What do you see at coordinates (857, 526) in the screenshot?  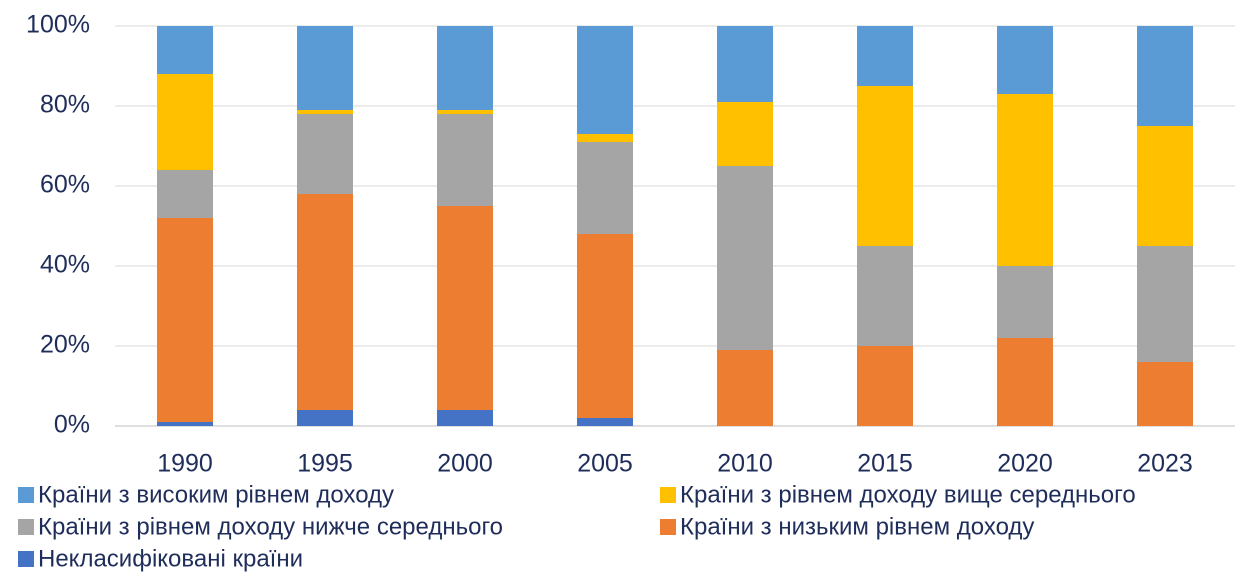 I see `legend-label: Країни з низьким рівнем доходу` at bounding box center [857, 526].